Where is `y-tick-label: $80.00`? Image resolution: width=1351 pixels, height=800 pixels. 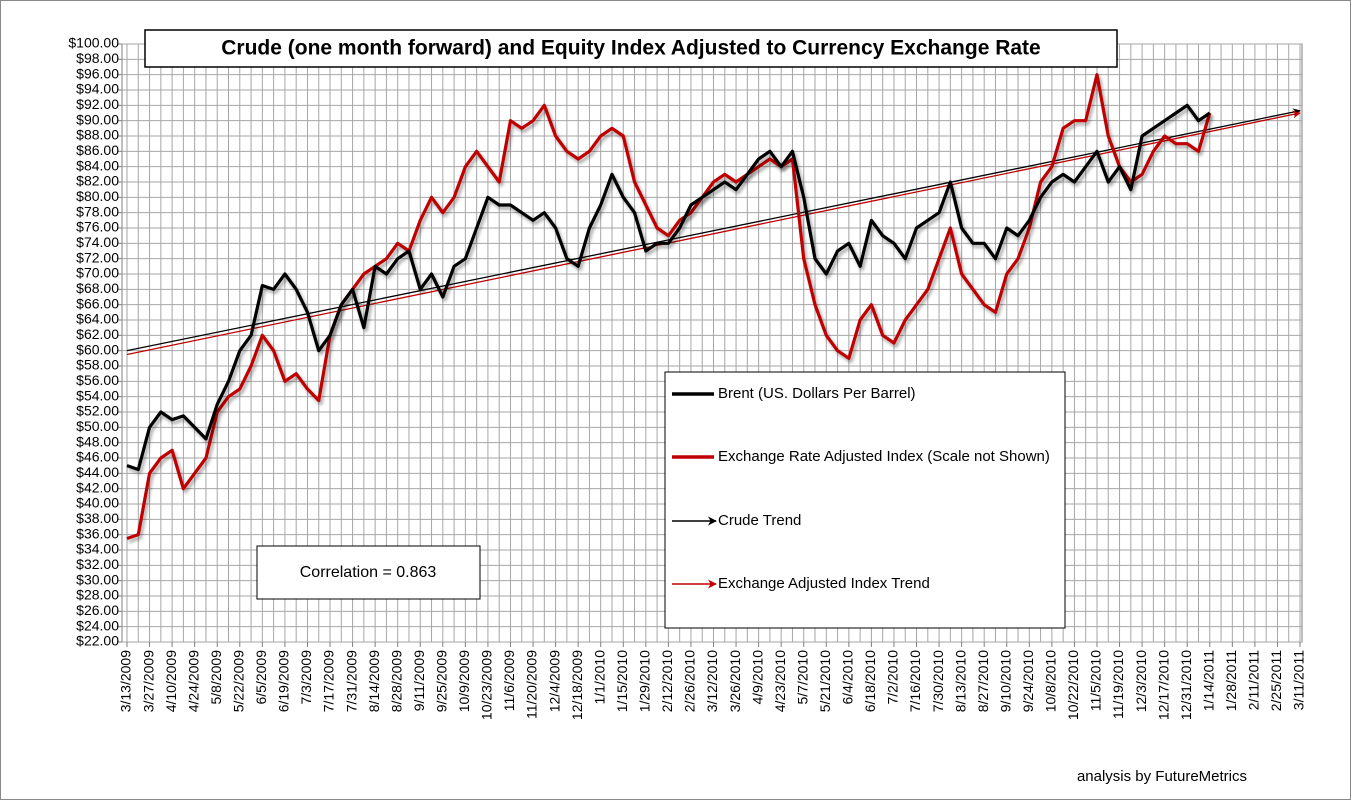 y-tick-label: $80.00 is located at coordinates (97, 196).